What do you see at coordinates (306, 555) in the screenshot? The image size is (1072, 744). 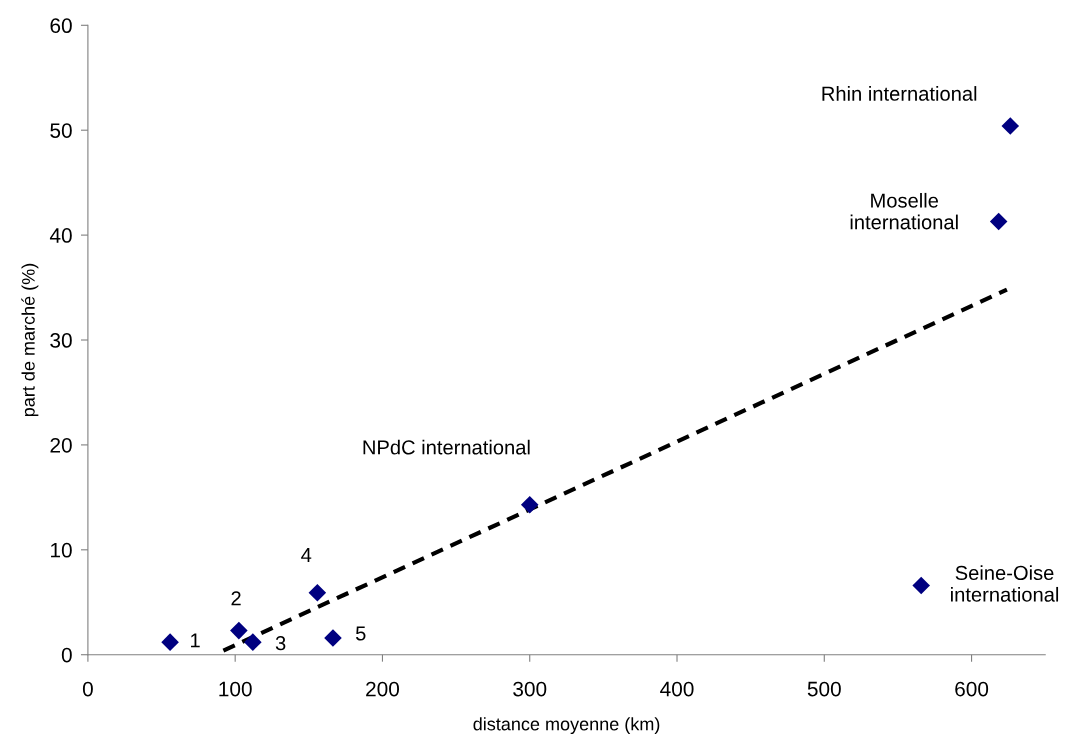 I see `annotation: 4` at bounding box center [306, 555].